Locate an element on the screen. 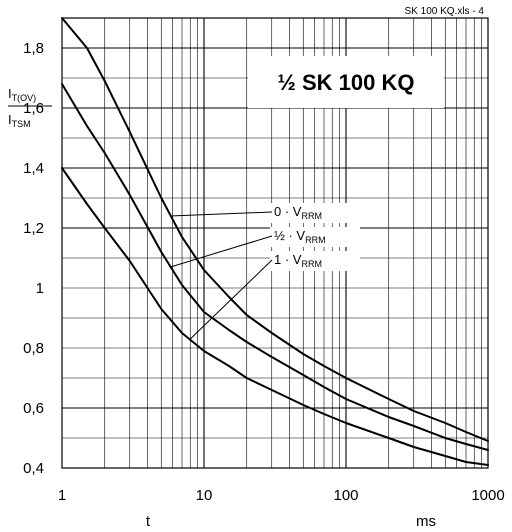 This screenshot has height=532, width=512. x-tick-label: 10 is located at coordinates (204, 495).